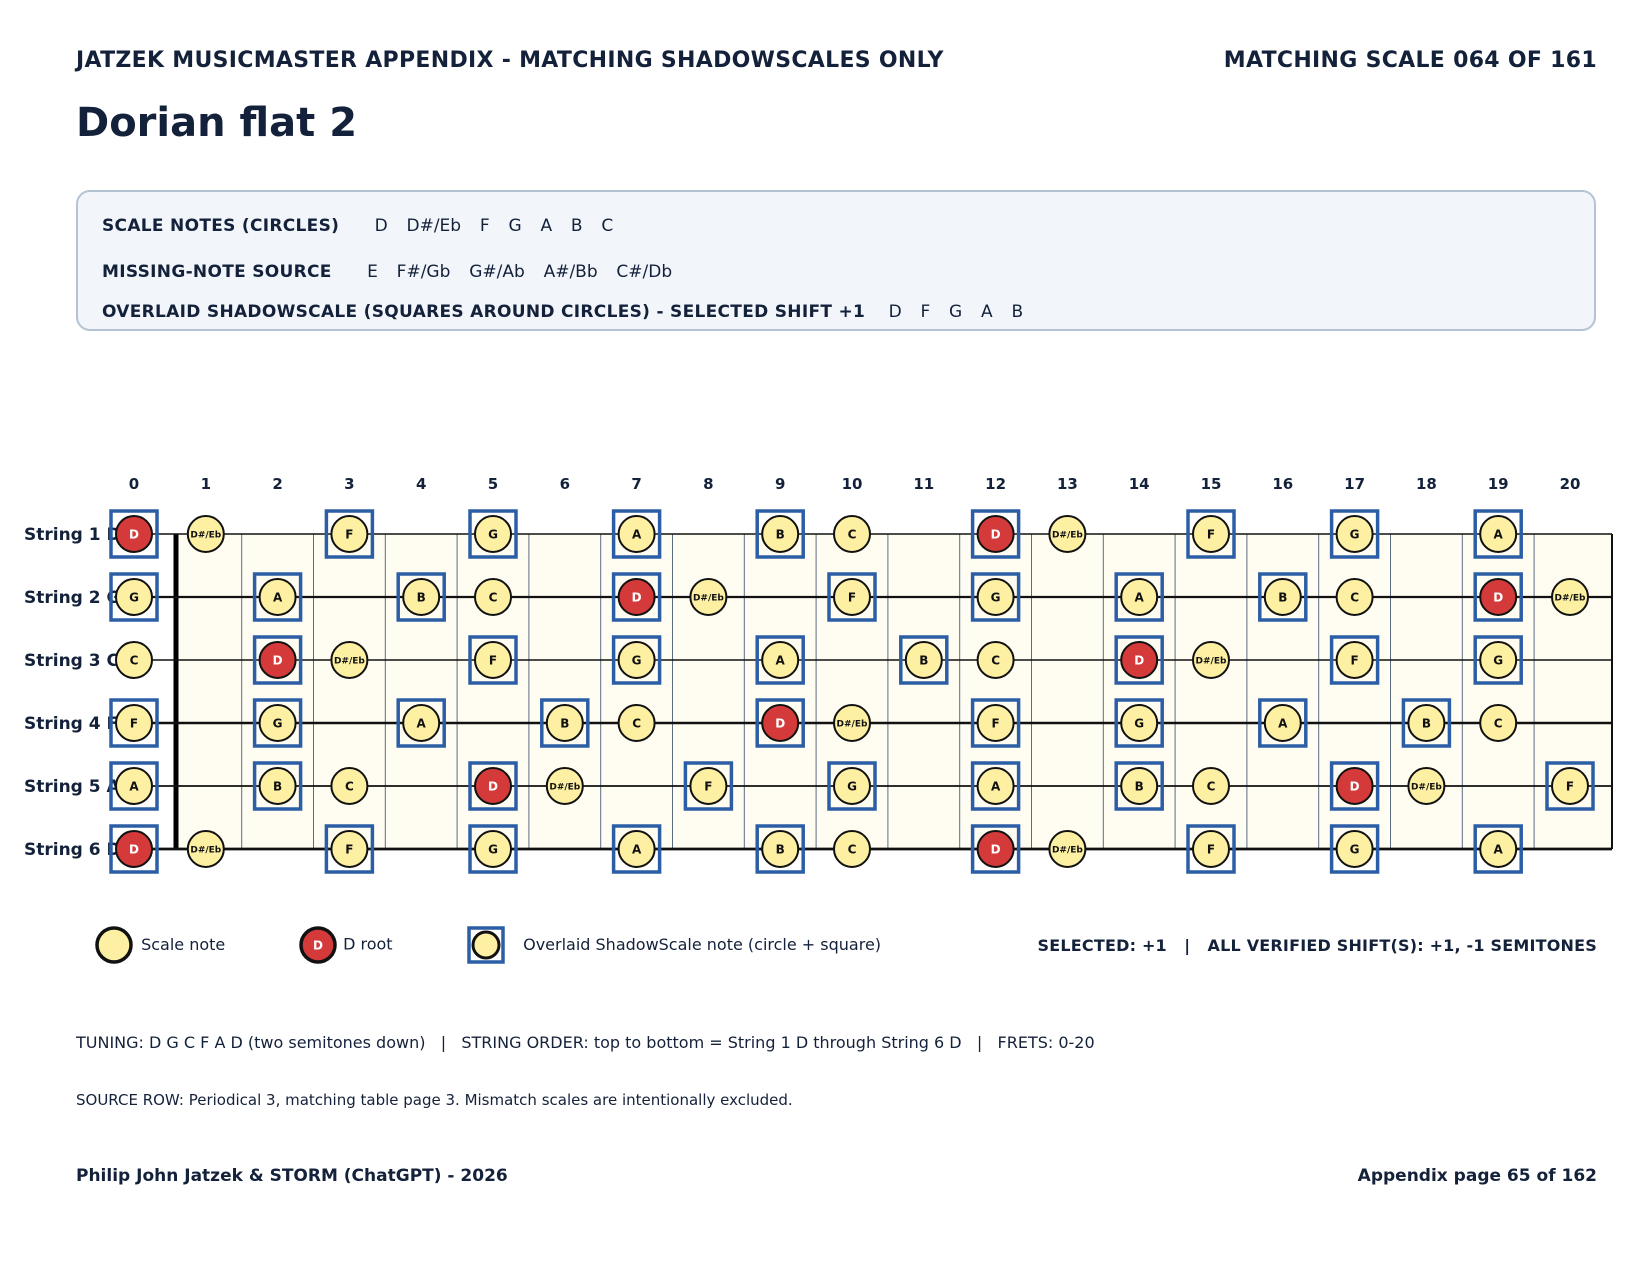 This screenshot has width=1650, height=1275. Describe the element at coordinates (1139, 484) in the screenshot. I see `fret-number: 14` at that location.